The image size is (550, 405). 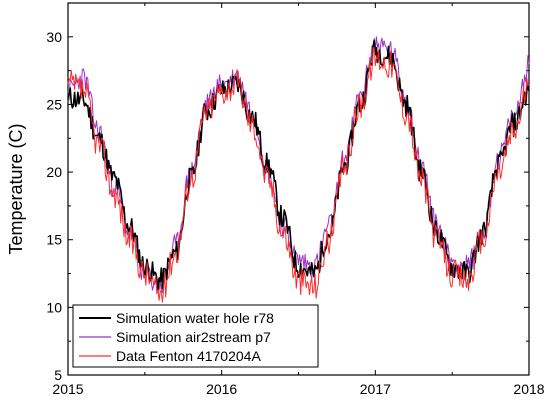 I want to click on legend-label: Data Fenton 4170204A, so click(x=188, y=356).